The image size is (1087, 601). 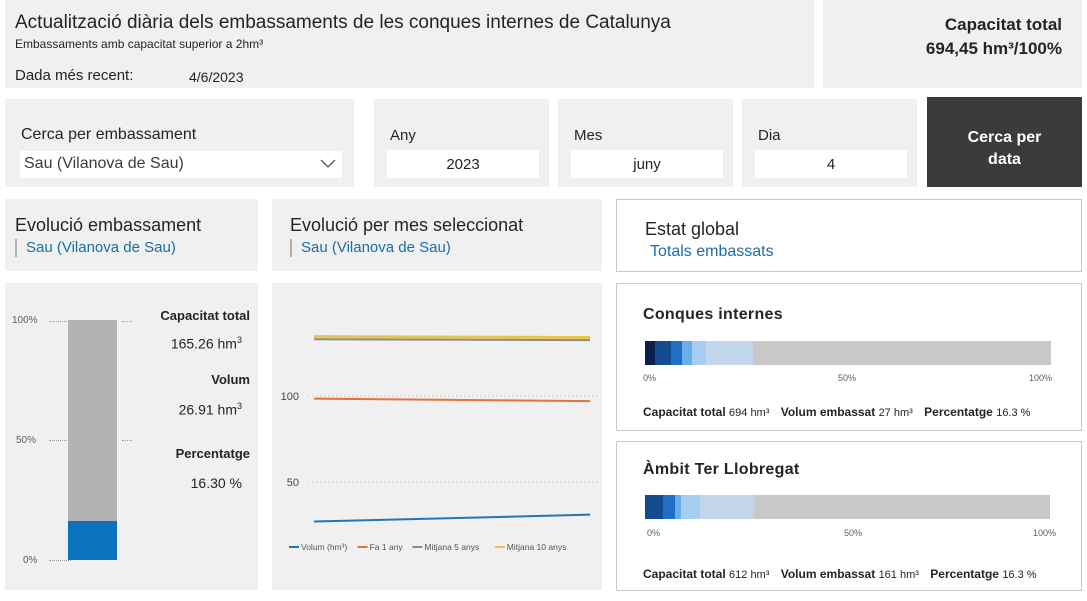 What do you see at coordinates (537, 547) in the screenshot?
I see `legend-label: Mitjana 10 anys` at bounding box center [537, 547].